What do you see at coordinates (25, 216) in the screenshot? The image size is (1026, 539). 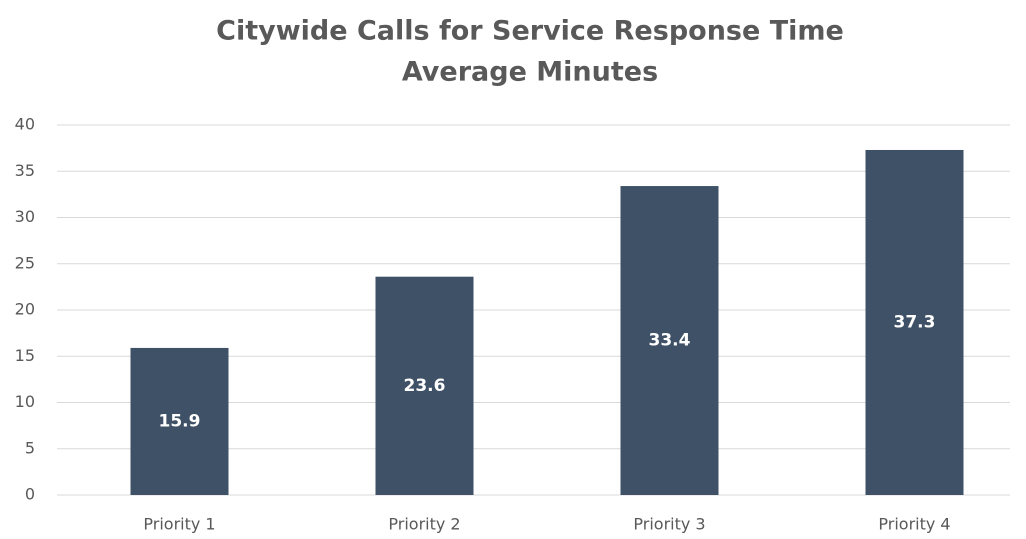 I see `y-tick-label: 30` at bounding box center [25, 216].